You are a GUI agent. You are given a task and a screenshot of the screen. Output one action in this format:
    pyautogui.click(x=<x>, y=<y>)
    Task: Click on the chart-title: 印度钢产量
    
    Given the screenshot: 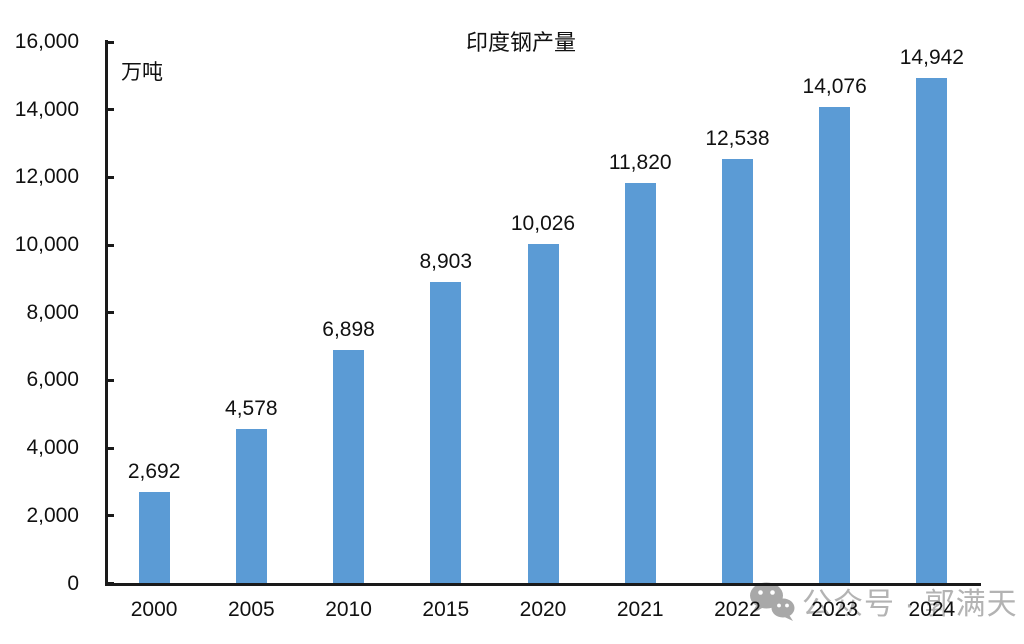 What is the action you would take?
    pyautogui.click(x=520, y=42)
    